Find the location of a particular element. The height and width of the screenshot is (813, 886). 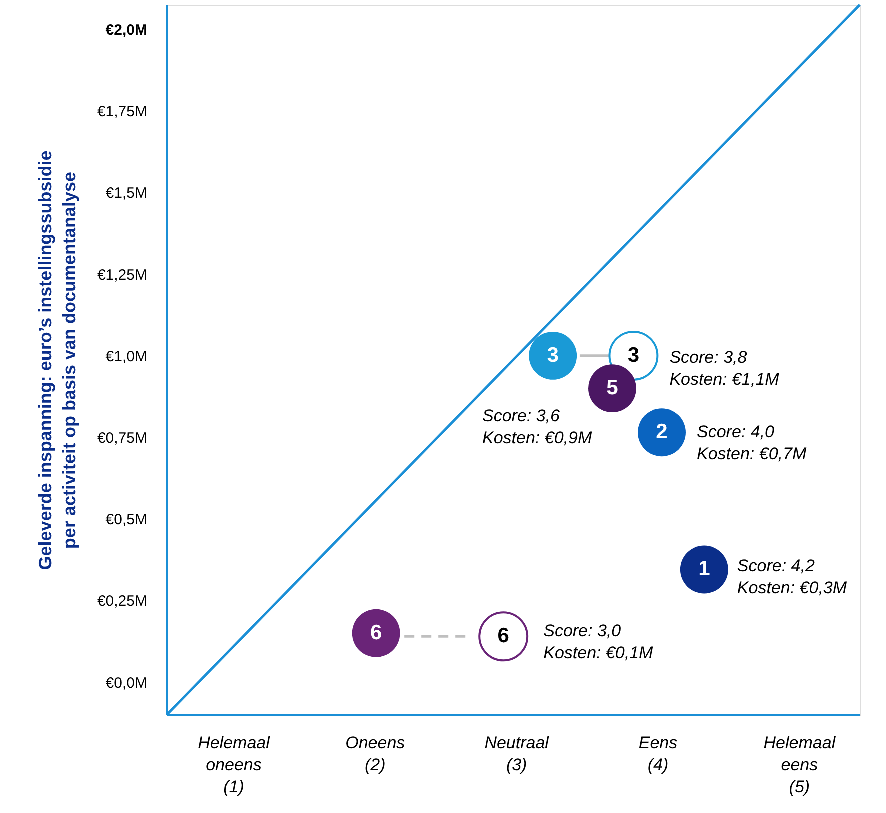

y-tick-label: €0,25M is located at coordinates (122, 601).